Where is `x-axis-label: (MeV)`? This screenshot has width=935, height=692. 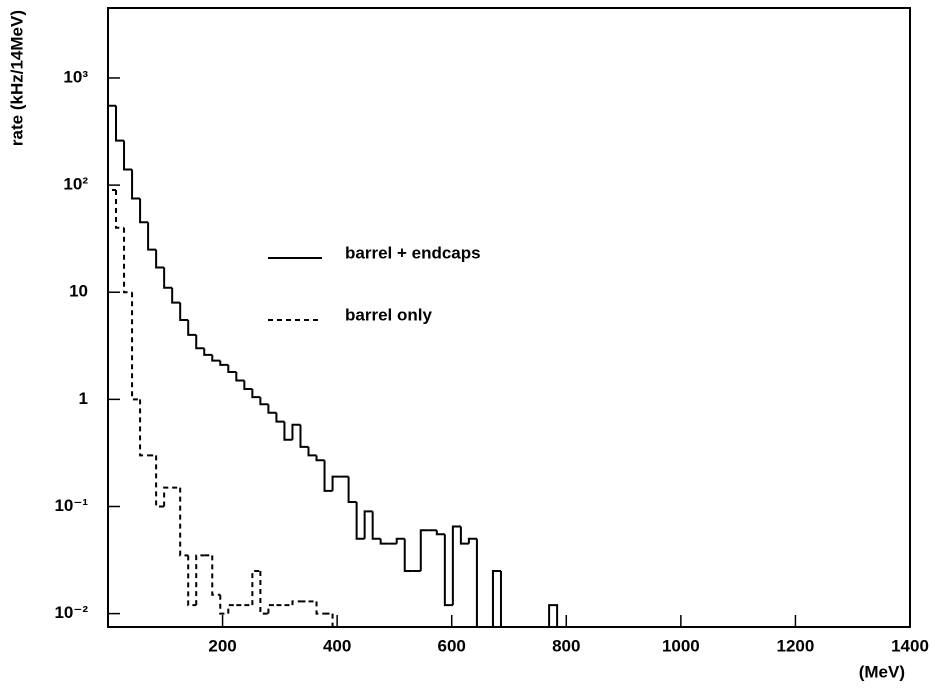 x-axis-label: (MeV) is located at coordinates (882, 671).